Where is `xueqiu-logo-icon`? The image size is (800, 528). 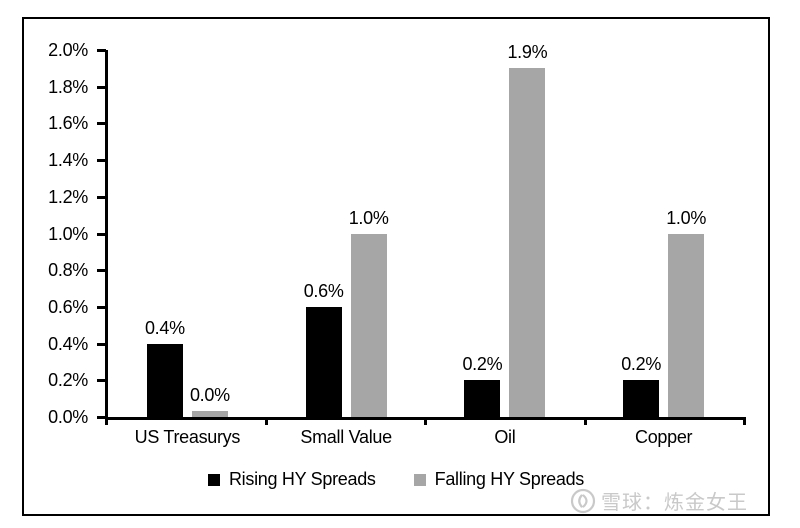
xueqiu-logo-icon is located at coordinates (583, 501).